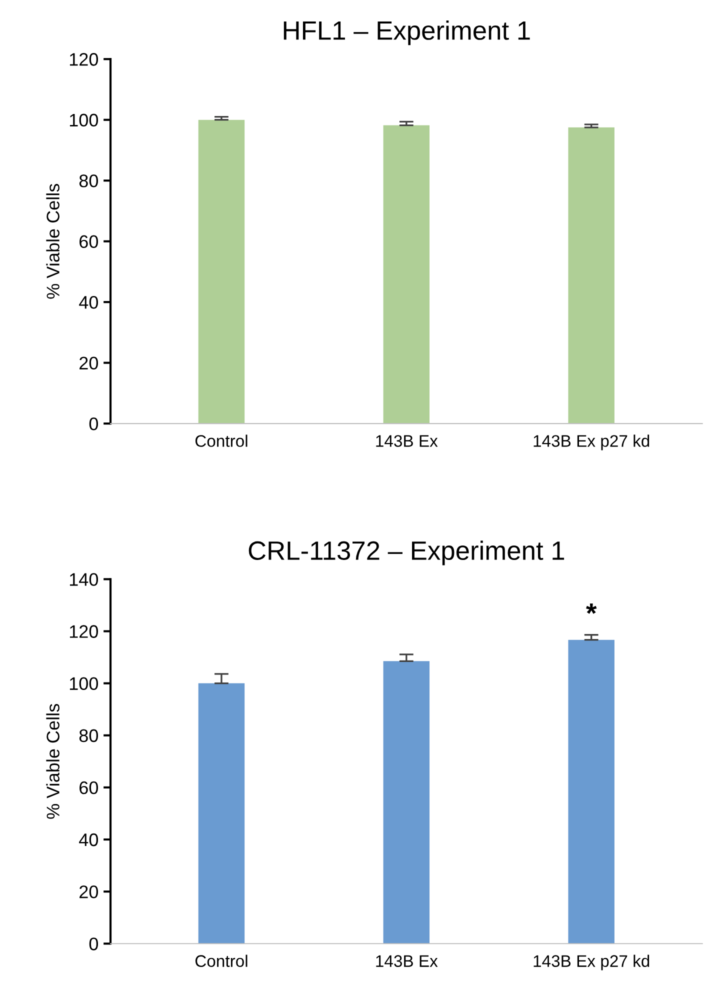  Describe the element at coordinates (591, 609) in the screenshot. I see `annotation: *` at that location.